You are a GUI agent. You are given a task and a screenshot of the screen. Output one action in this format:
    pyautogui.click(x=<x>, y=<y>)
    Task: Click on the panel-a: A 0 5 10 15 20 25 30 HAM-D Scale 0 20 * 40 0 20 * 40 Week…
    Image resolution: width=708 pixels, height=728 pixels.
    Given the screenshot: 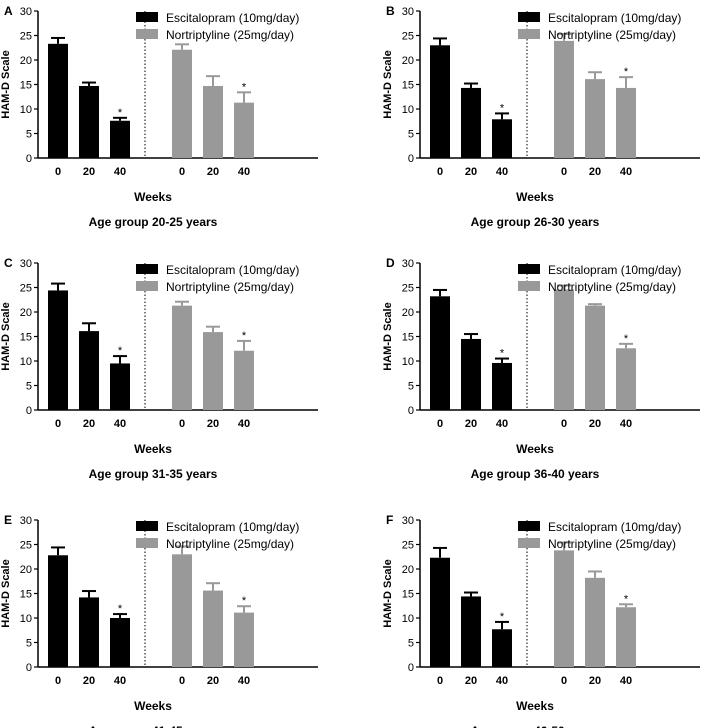 What is the action you would take?
    pyautogui.click(x=159, y=116)
    